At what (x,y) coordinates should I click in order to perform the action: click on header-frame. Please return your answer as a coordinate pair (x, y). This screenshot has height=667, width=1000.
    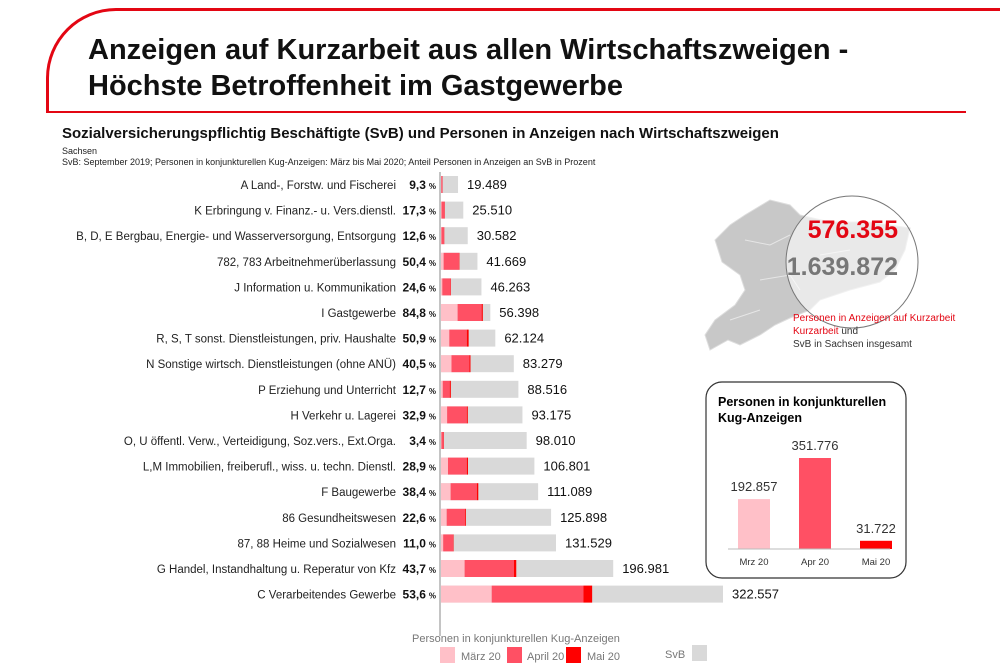
    Looking at the image, I should click on (523, 60).